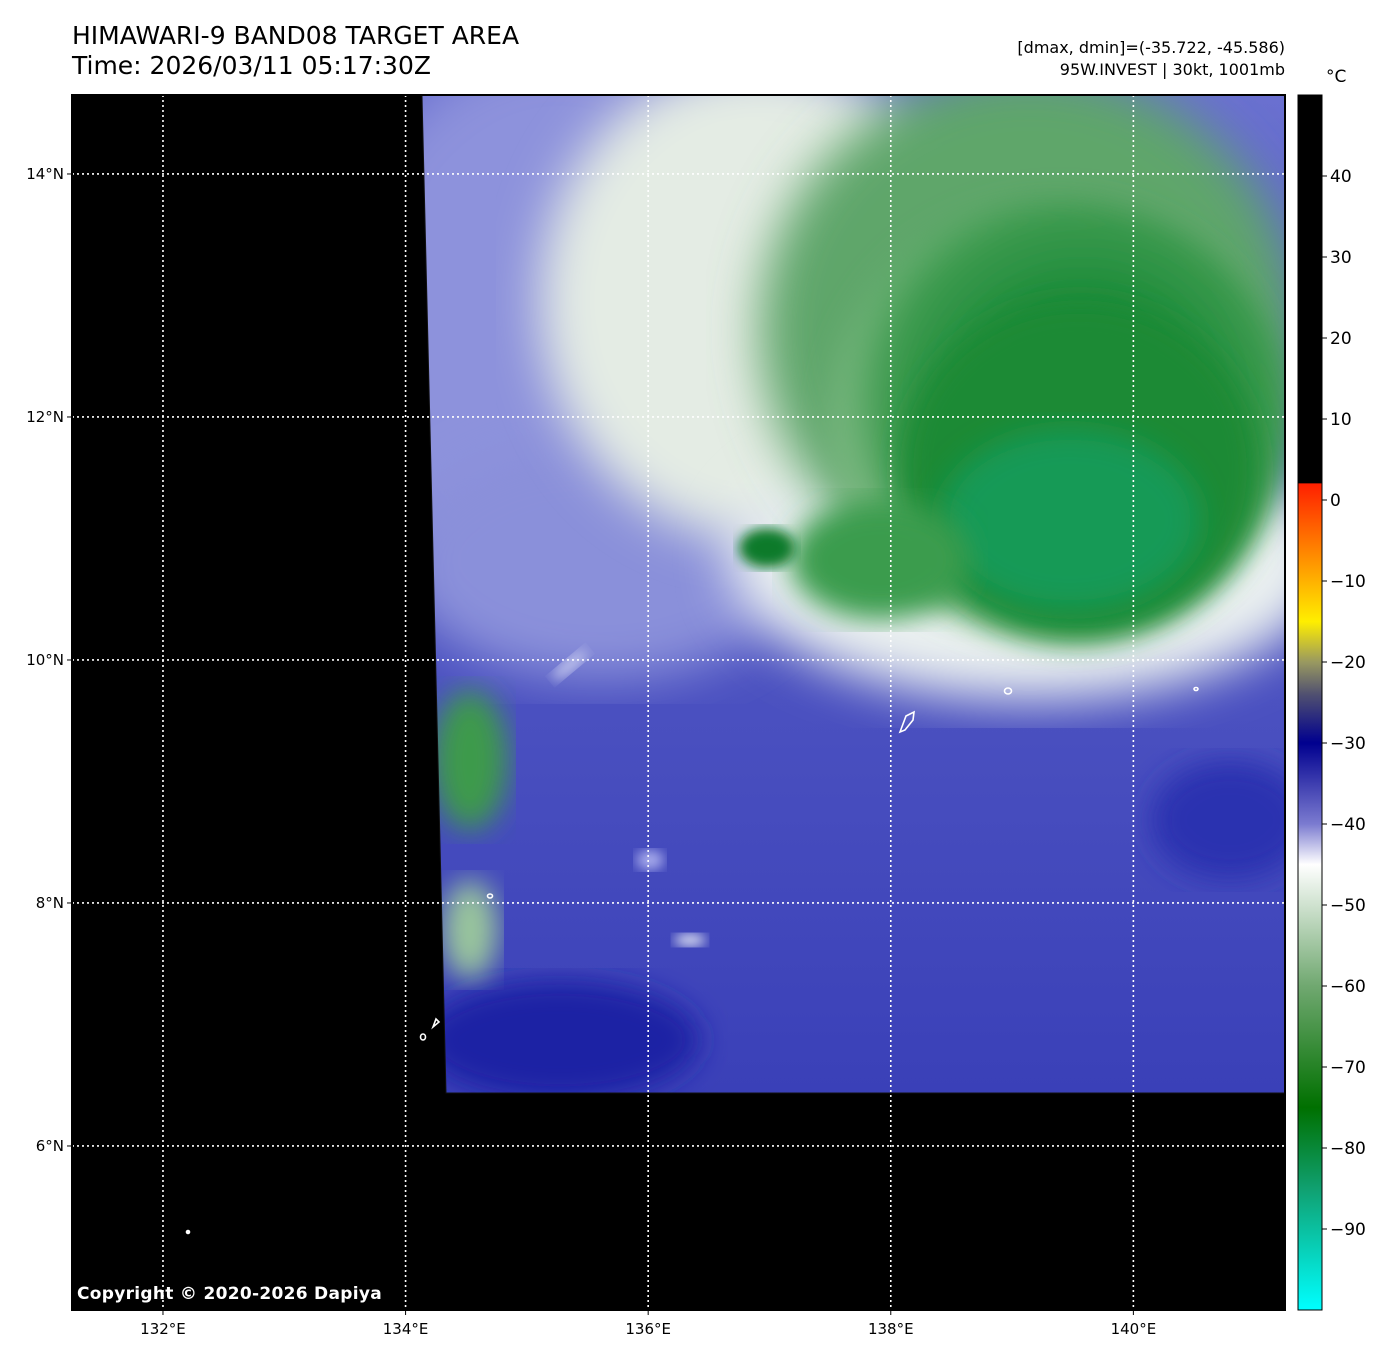 The image size is (1390, 1359). What do you see at coordinates (1336, 77) in the screenshot?
I see `colorbar-unit-label: °C` at bounding box center [1336, 77].